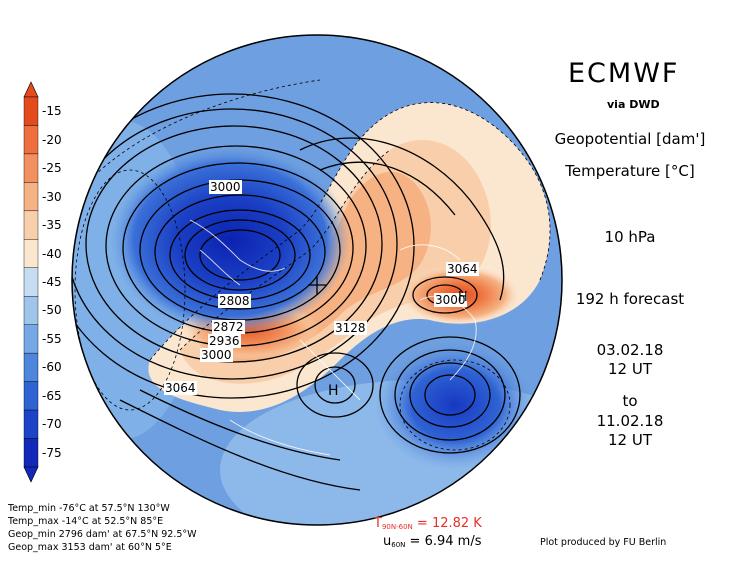 Image resolution: width=732 pixels, height=565 pixels. What do you see at coordinates (630, 401) in the screenshot?
I see `to-label: to` at bounding box center [630, 401].